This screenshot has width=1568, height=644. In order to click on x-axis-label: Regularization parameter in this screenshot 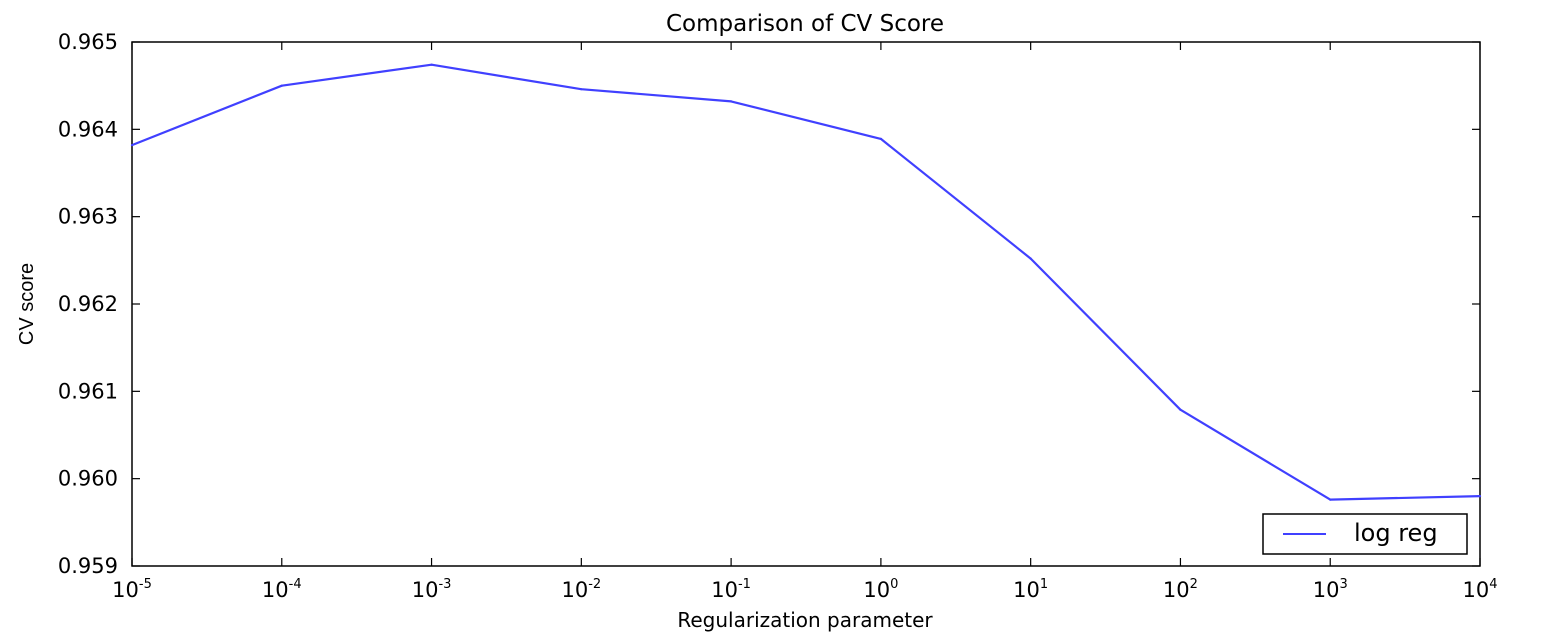, I will do `click(805, 620)`.